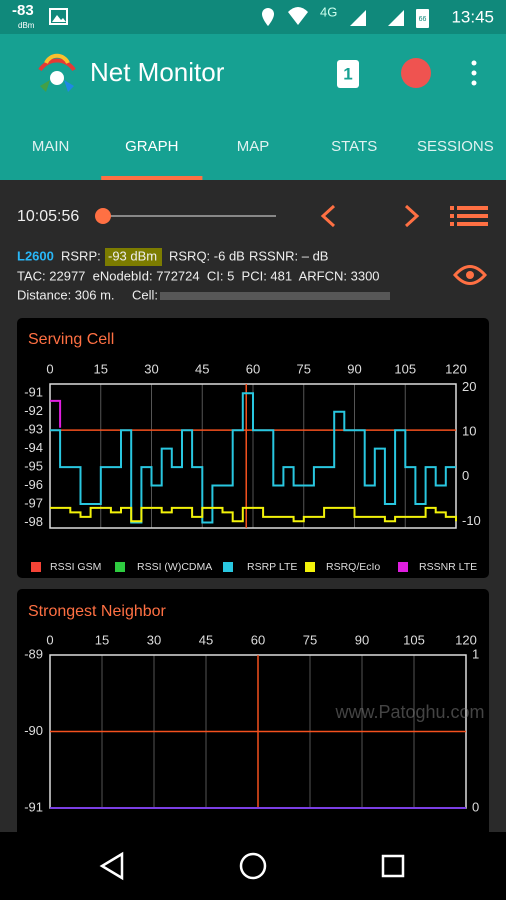 The width and height of the screenshot is (506, 900). I want to click on y2-tick-label: 1, so click(475, 653).